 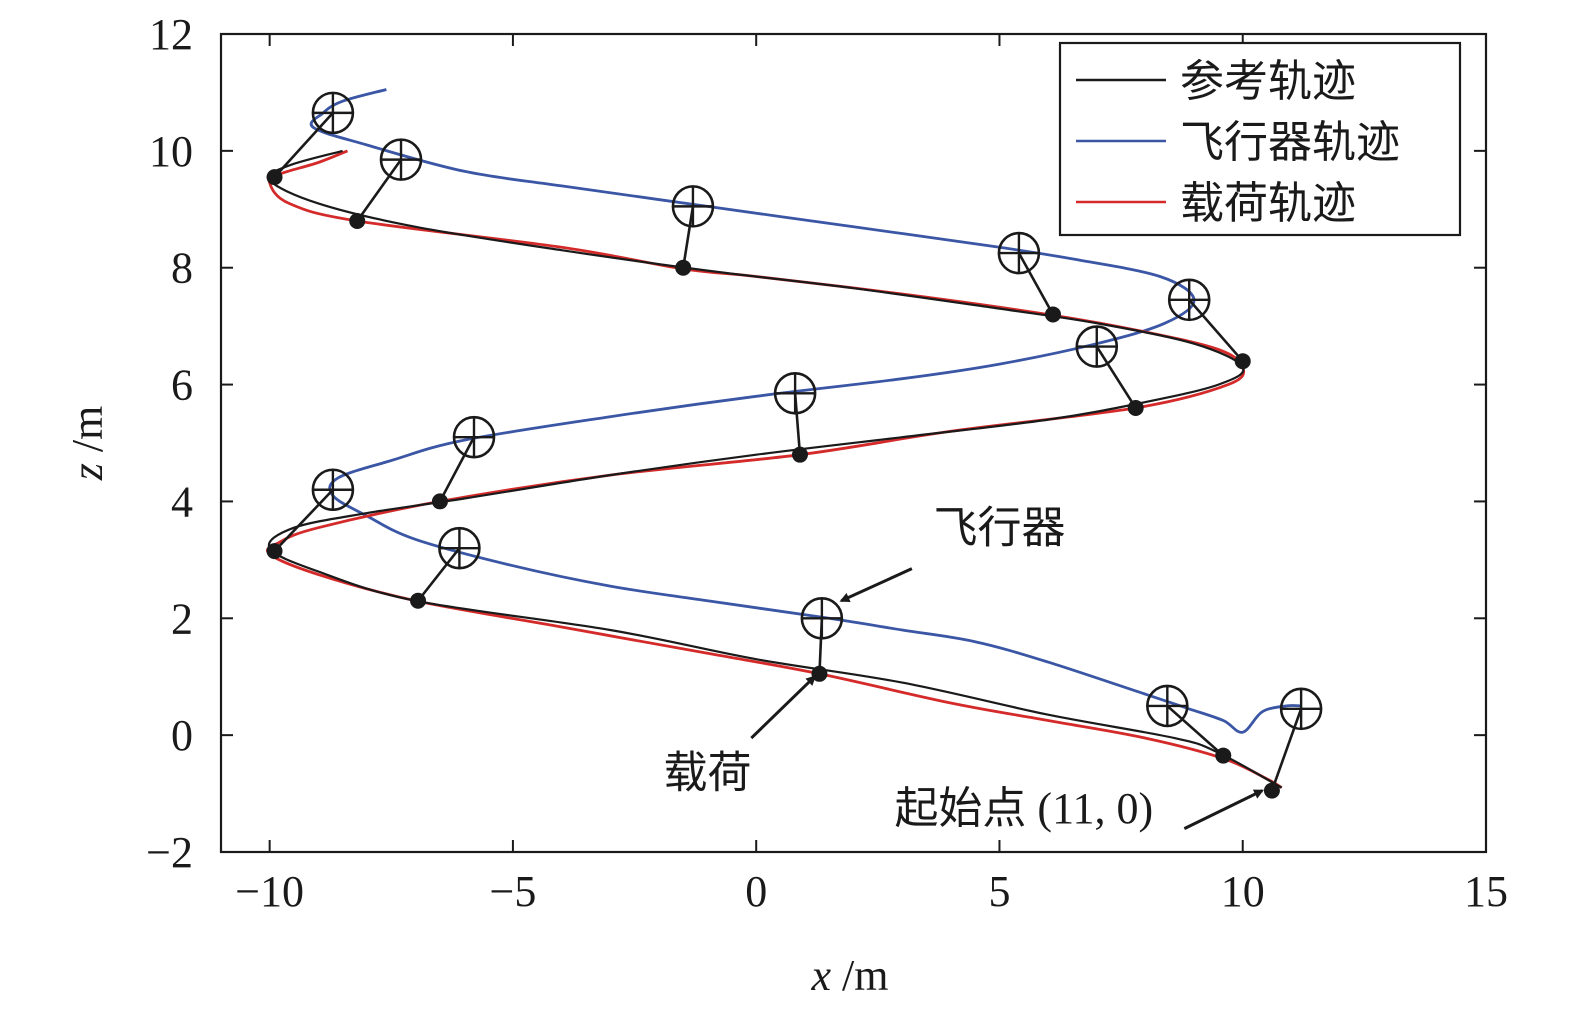 What do you see at coordinates (1243, 891) in the screenshot?
I see `x-tick-label: 10` at bounding box center [1243, 891].